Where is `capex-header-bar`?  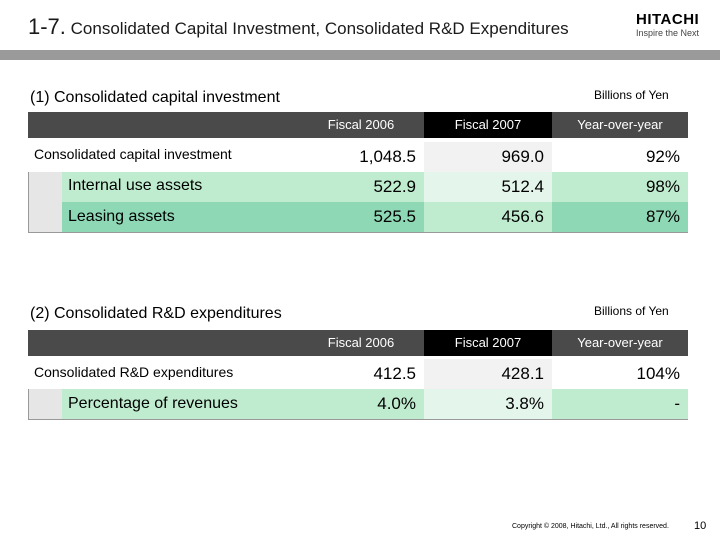 capex-header-bar is located at coordinates (163, 125).